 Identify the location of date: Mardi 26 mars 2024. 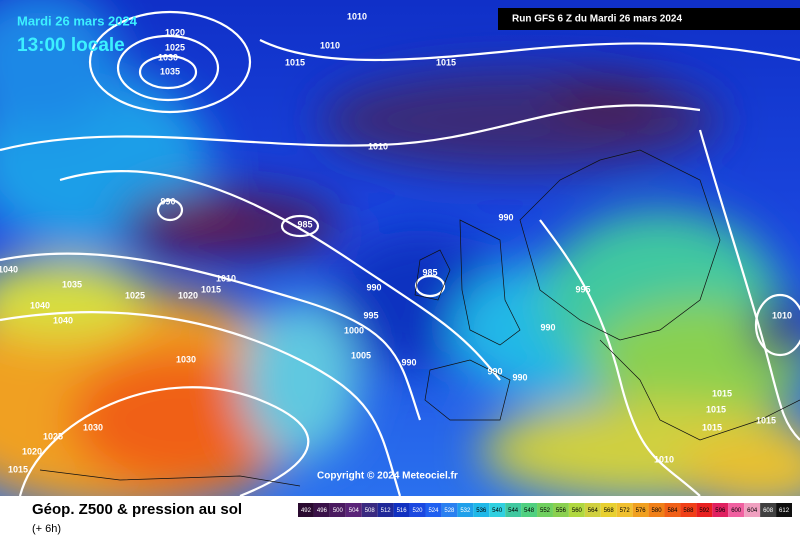
(77, 20).